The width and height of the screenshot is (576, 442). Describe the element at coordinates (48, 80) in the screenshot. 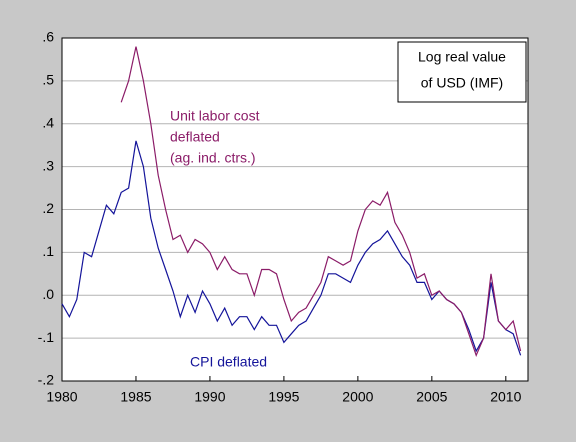

I see `y-tick-label: .5` at that location.